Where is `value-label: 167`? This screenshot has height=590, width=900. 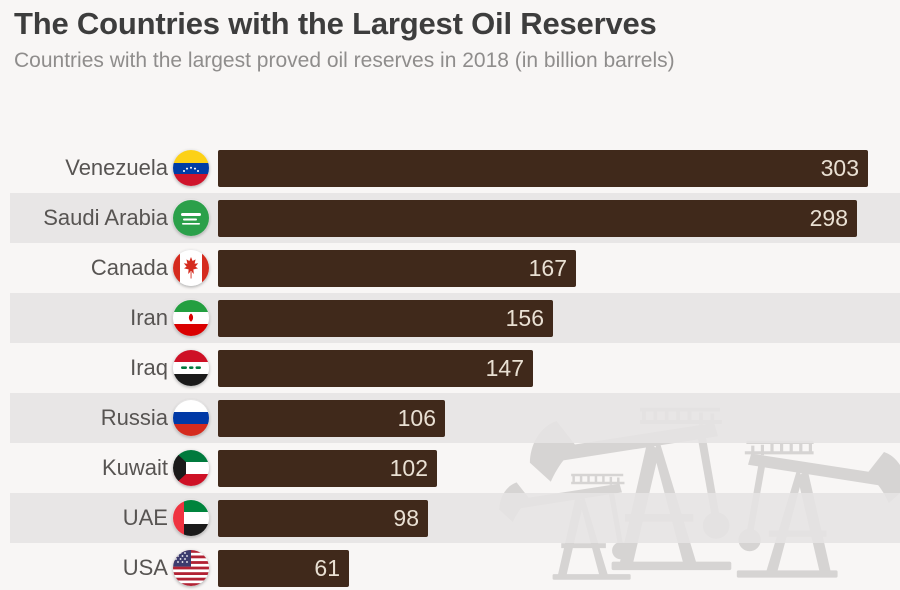 value-label: 167 is located at coordinates (547, 267).